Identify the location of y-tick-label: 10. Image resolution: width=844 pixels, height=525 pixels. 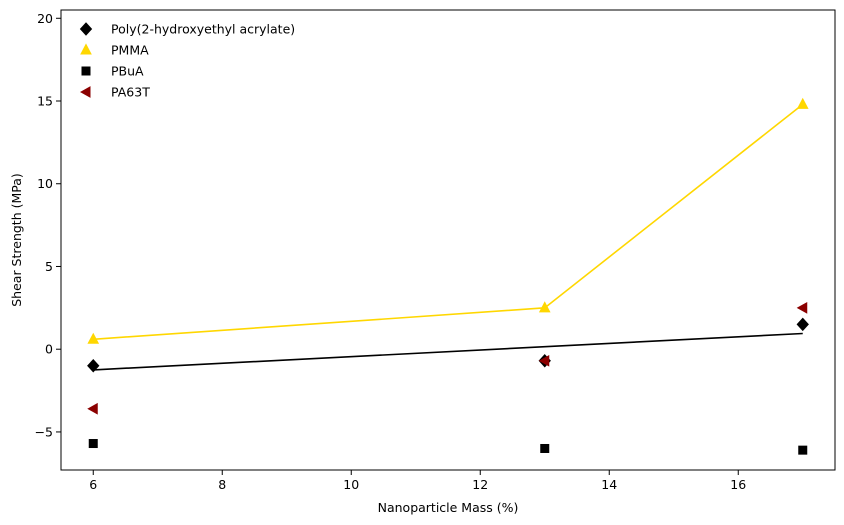
(45, 183).